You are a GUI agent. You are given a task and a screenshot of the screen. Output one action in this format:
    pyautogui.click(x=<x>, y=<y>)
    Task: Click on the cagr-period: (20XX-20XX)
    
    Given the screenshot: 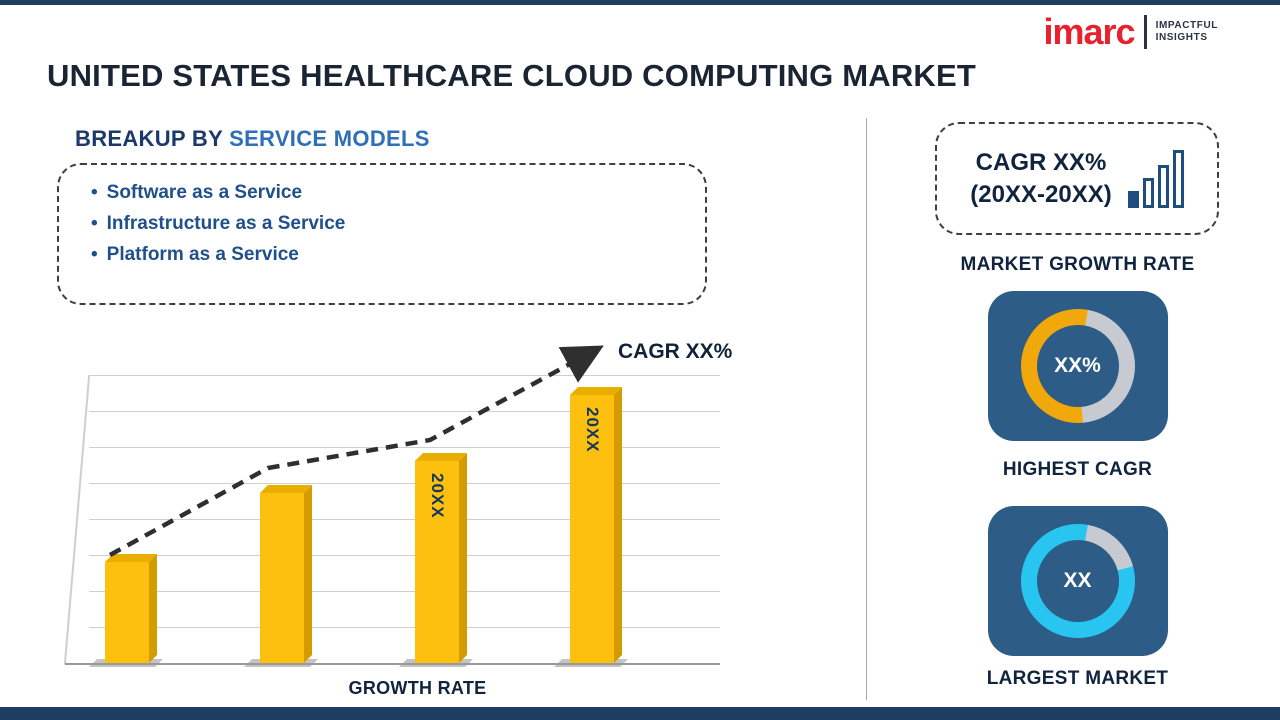 What is the action you would take?
    pyautogui.click(x=1041, y=194)
    